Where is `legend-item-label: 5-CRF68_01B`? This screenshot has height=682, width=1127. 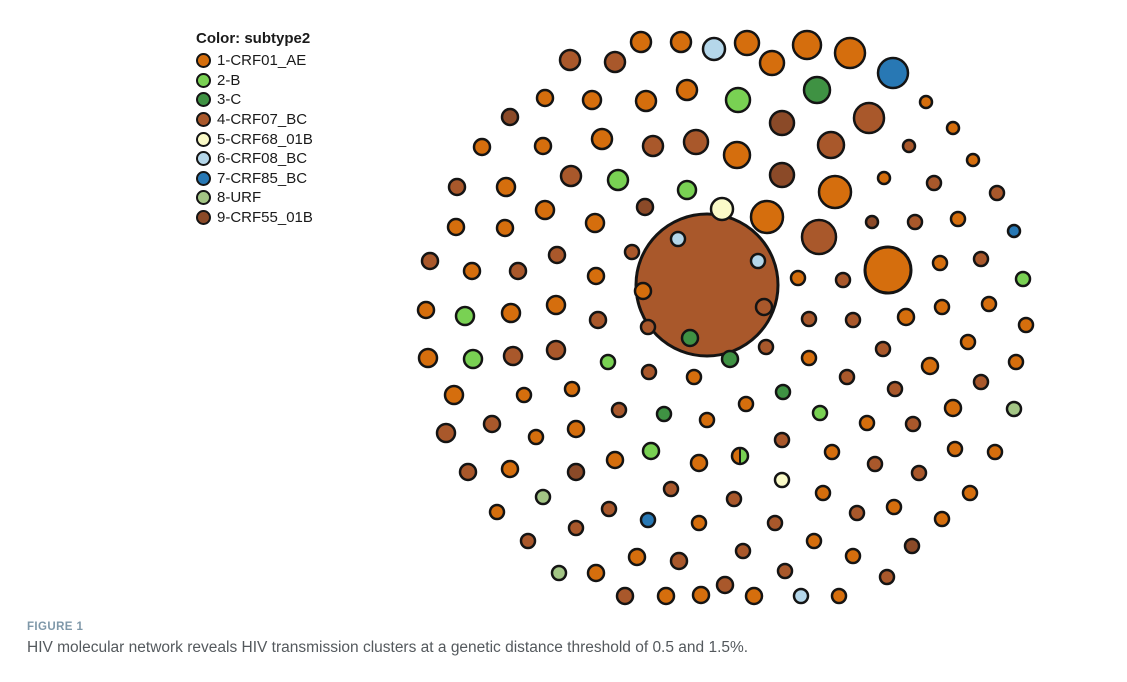 legend-item-label: 5-CRF68_01B is located at coordinates (265, 139).